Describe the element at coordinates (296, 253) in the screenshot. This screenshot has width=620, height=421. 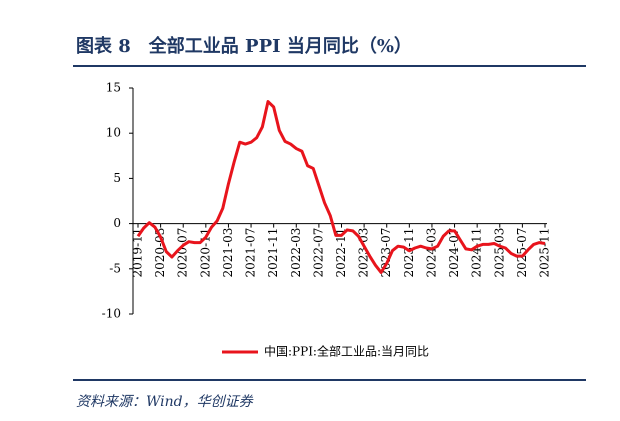
I see `x-tick-label: 2022-03` at that location.